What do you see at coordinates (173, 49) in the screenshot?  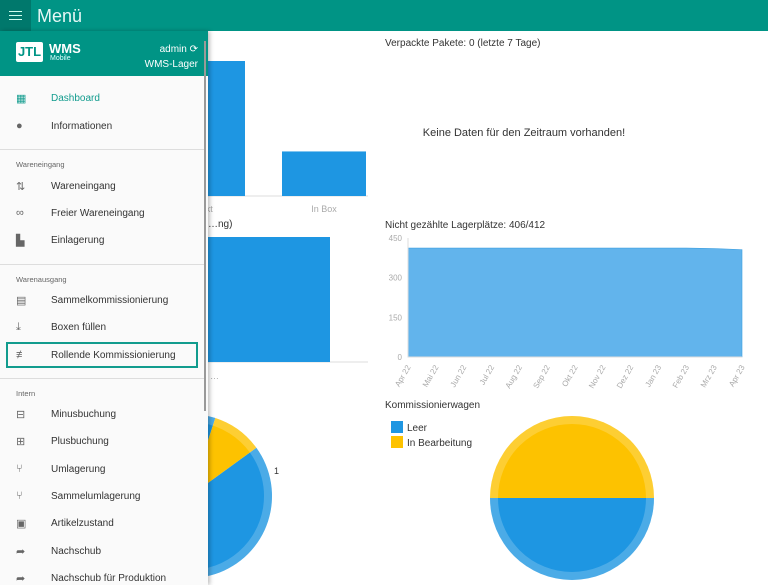 I see `user-name: admin` at bounding box center [173, 49].